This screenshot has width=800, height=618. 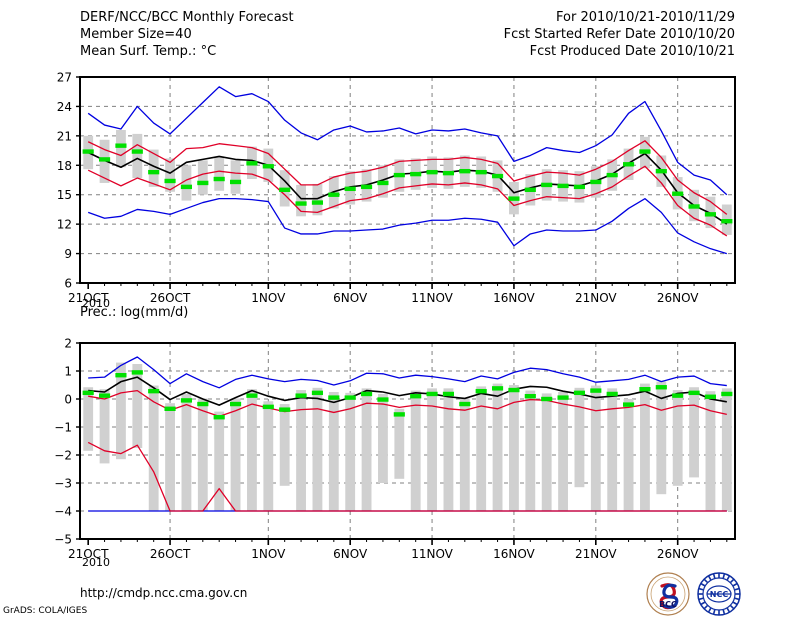 I want to click on bcc-logo-swirl-blue, so click(x=670, y=596).